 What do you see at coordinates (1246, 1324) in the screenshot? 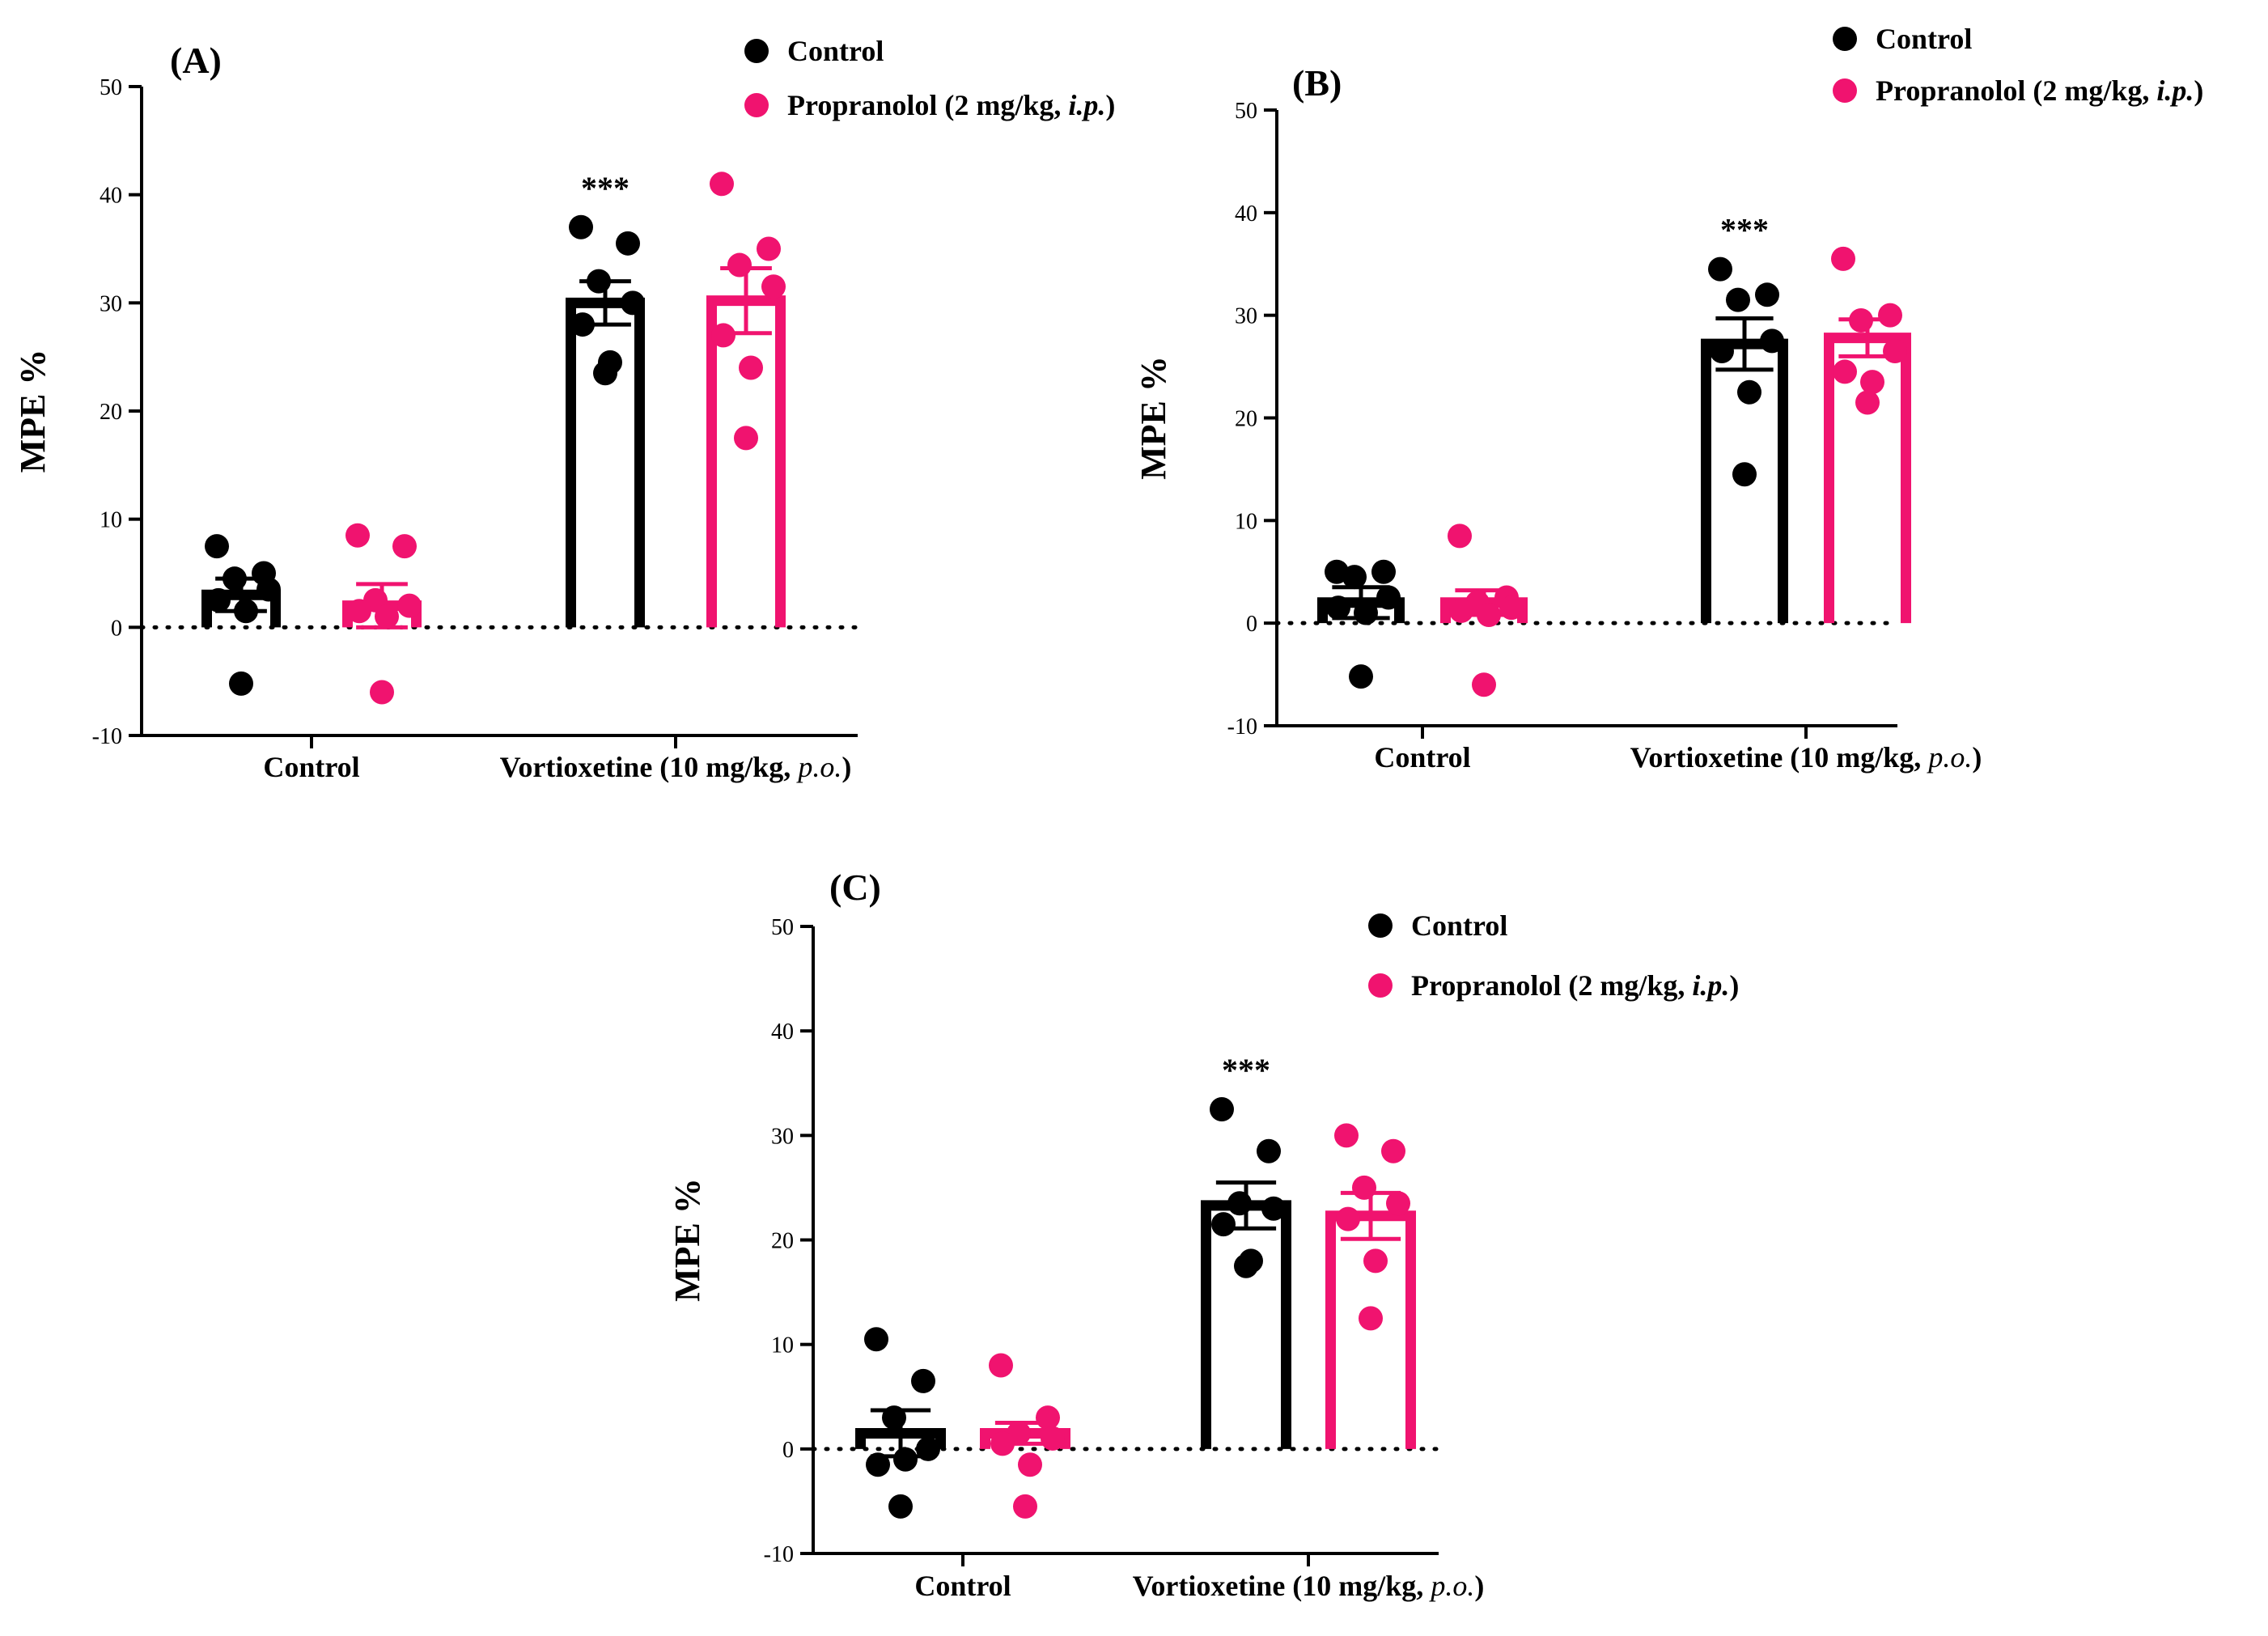
I see `bar-control` at bounding box center [1246, 1324].